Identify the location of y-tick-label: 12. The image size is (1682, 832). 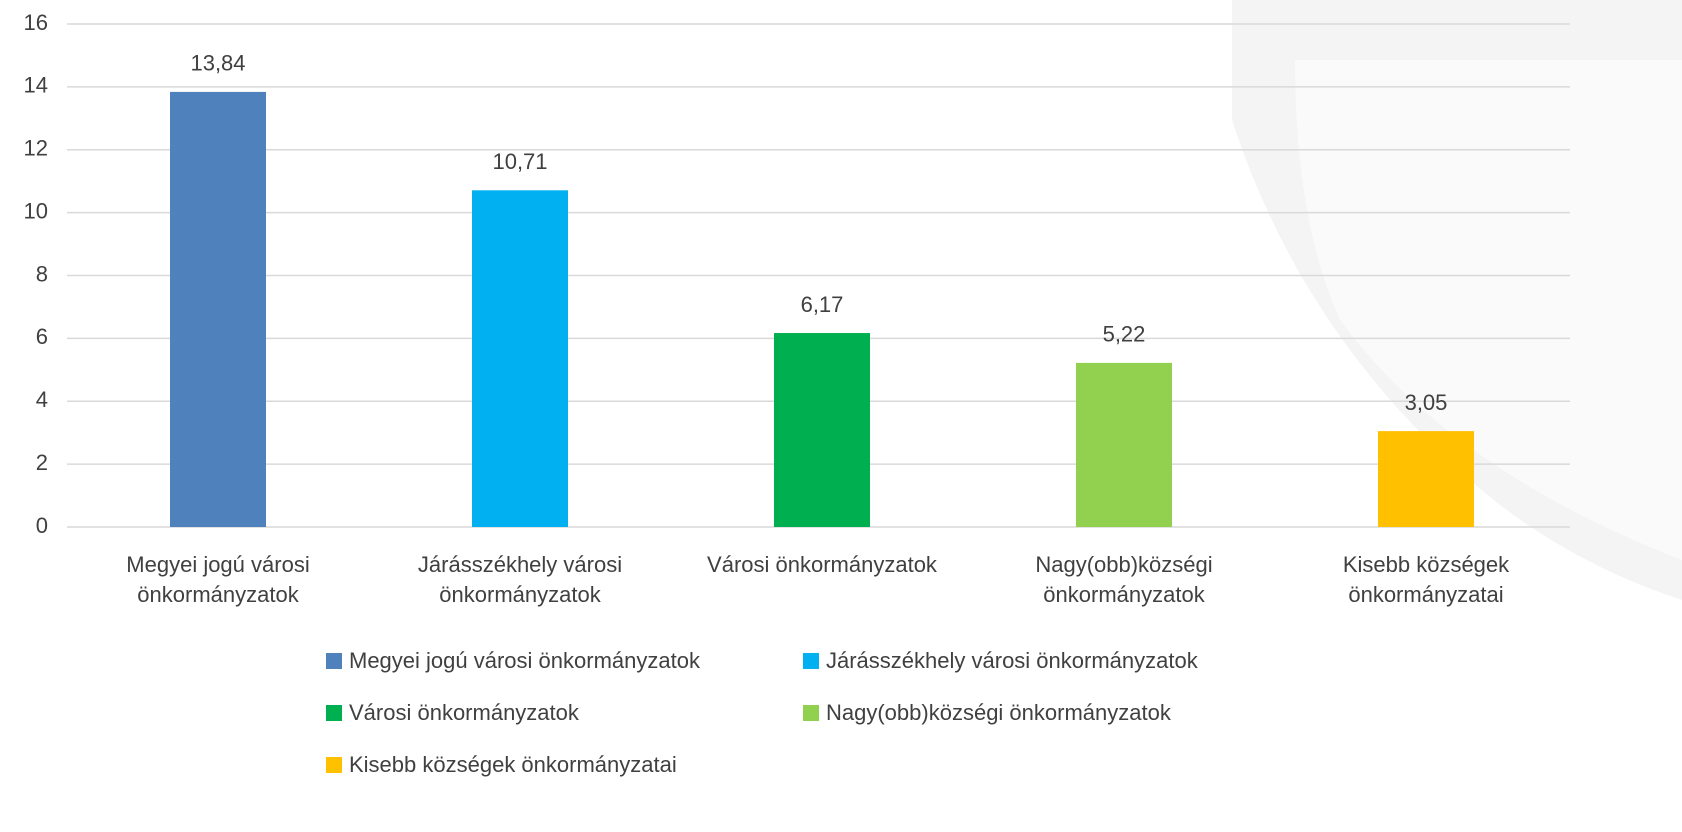
(36, 148).